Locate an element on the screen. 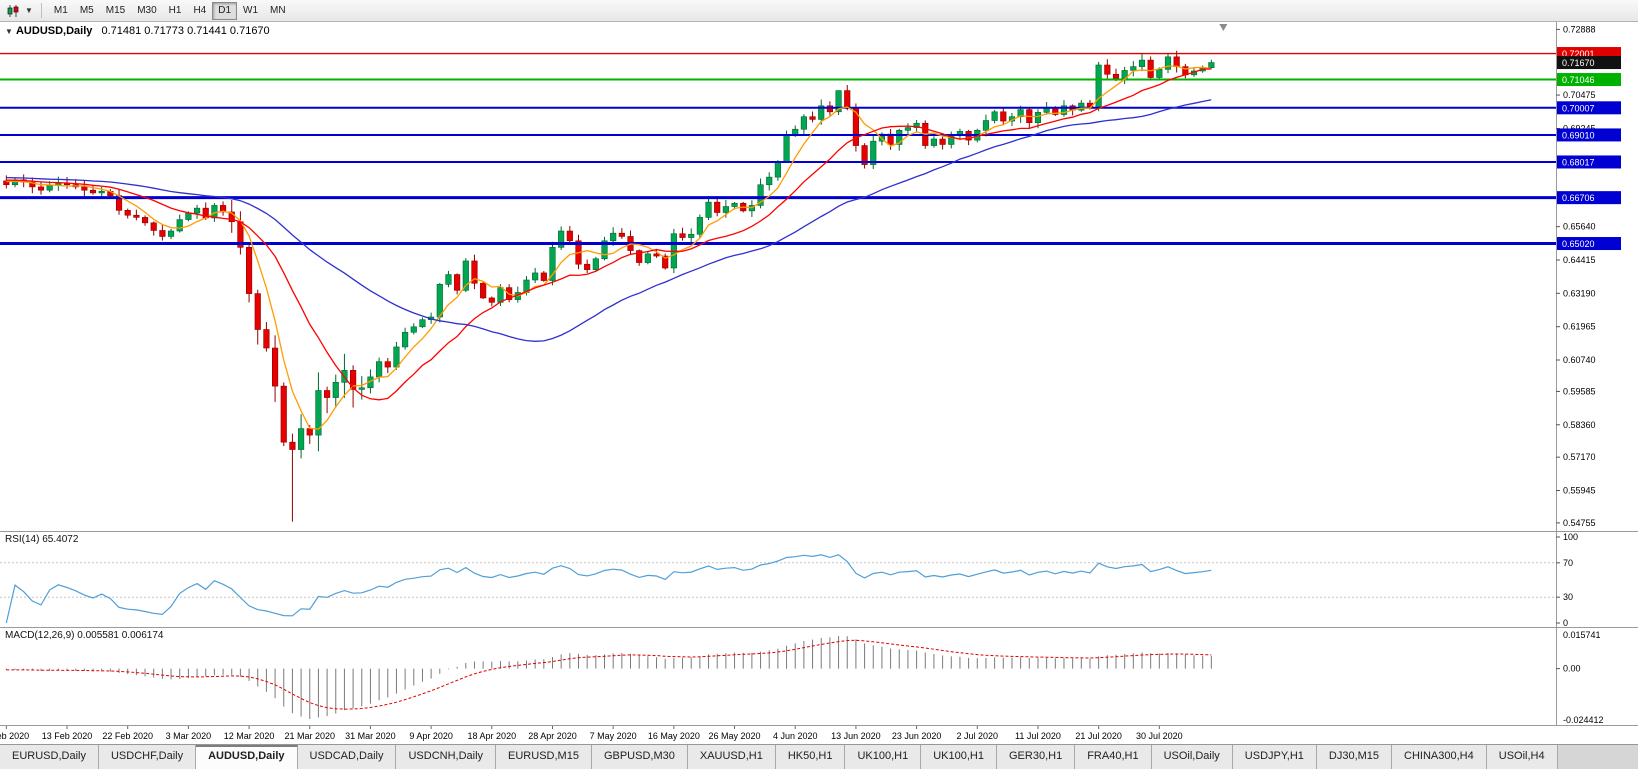 The image size is (1638, 769). date-label: 31 Mar 2020 is located at coordinates (370, 736).